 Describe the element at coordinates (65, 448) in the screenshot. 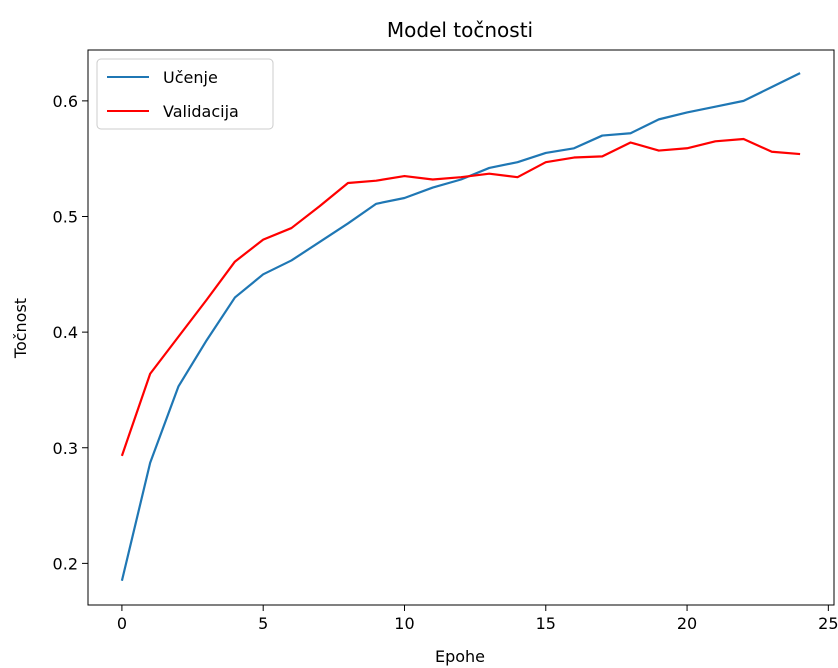

I see `y-tick-label: 0.3` at that location.